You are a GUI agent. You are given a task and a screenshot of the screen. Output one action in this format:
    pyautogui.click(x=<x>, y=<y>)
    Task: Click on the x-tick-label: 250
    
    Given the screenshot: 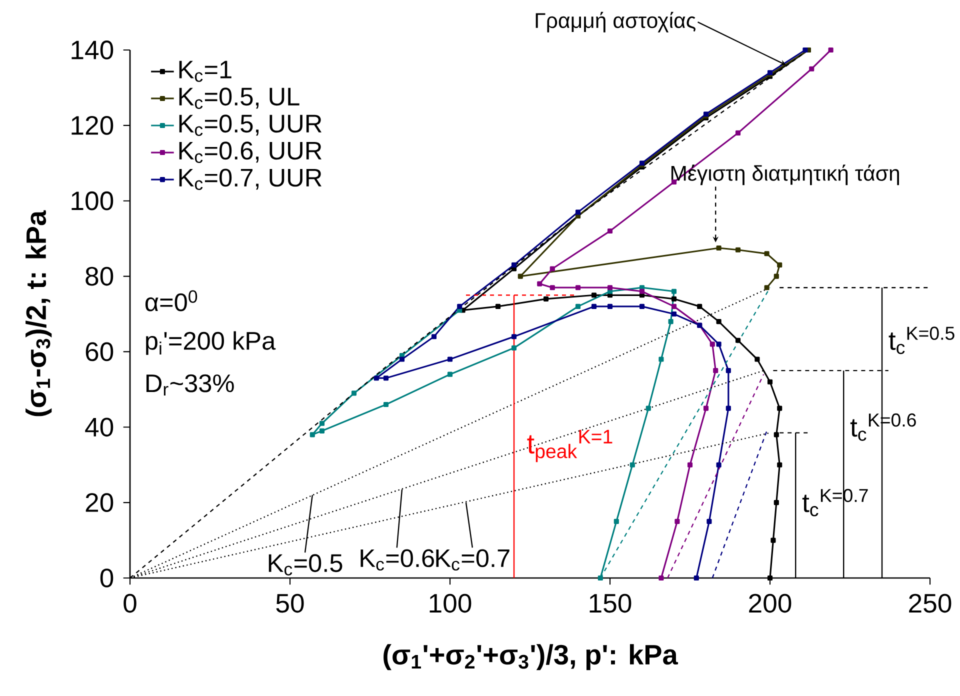 What is the action you would take?
    pyautogui.click(x=930, y=603)
    